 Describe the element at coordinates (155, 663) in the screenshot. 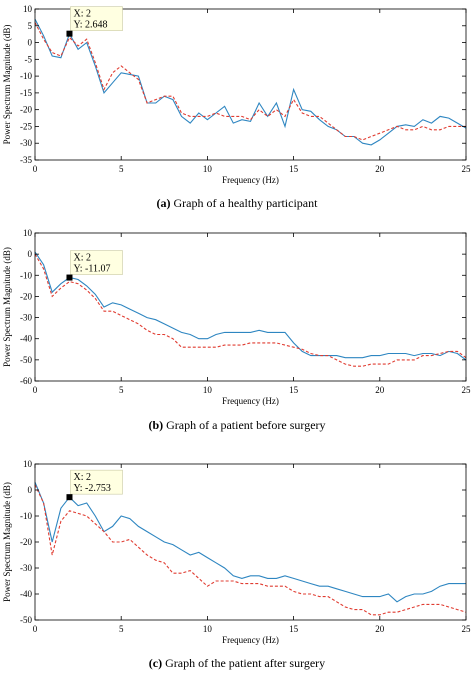

I see `caption-label: (c)` at that location.